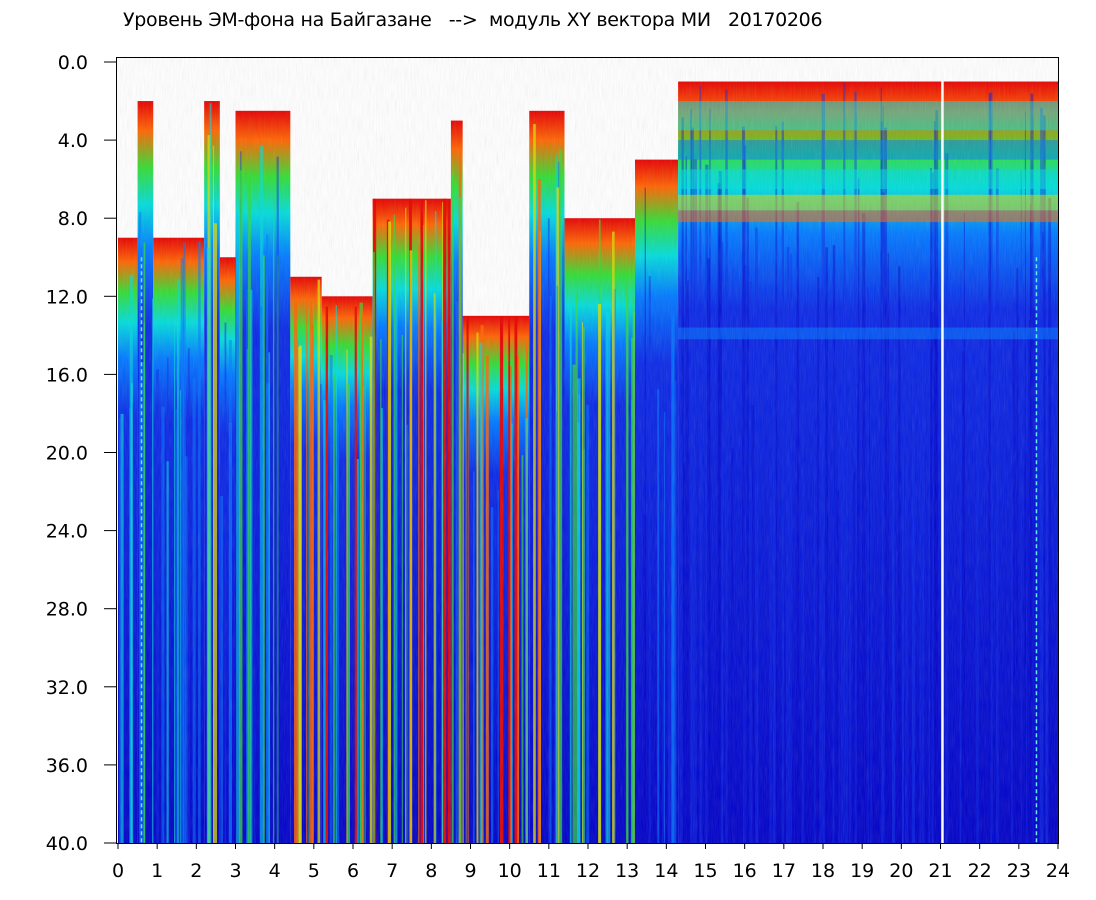  I want to click on x-tick-label: 23, so click(1019, 871).